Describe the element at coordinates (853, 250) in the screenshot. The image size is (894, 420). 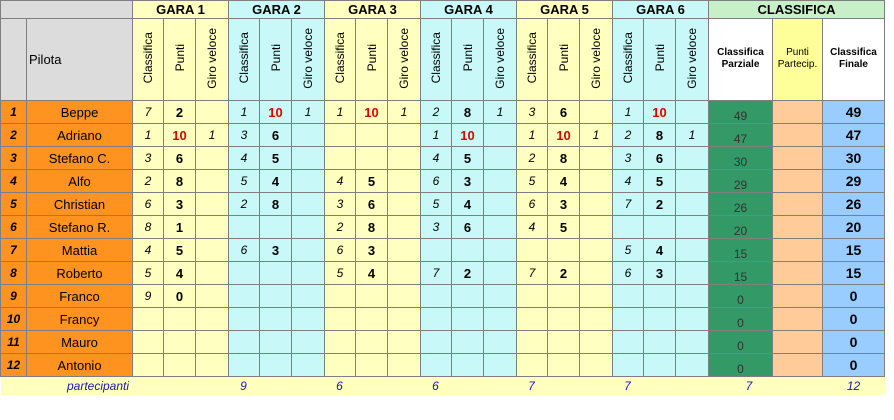
I see `final-score: 15` at that location.